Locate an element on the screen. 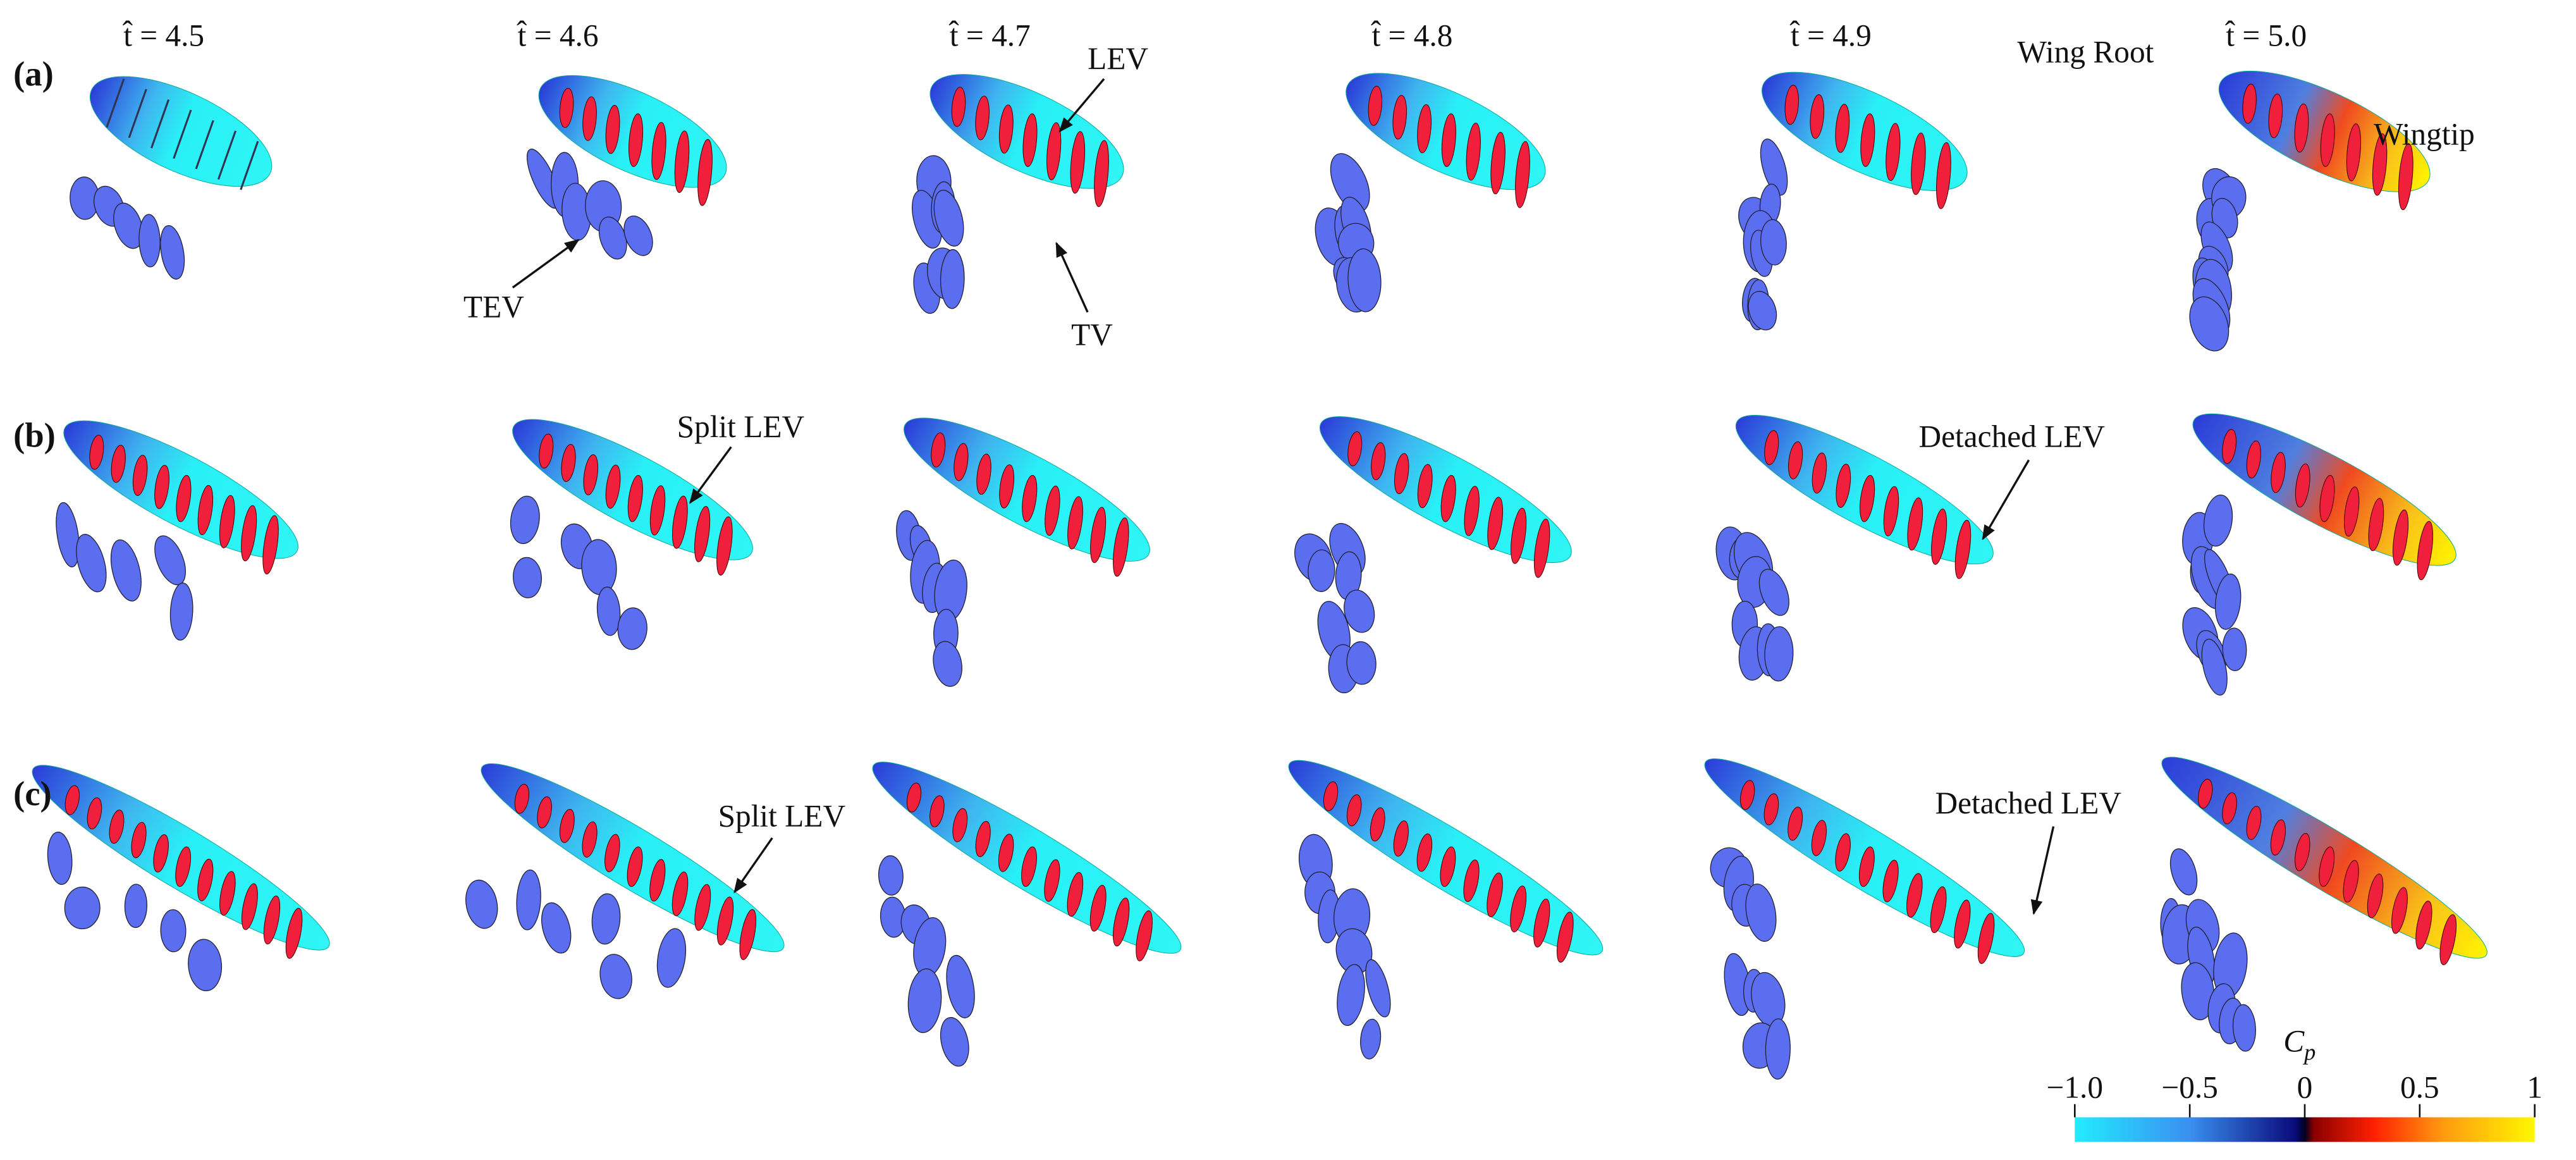  colorbar-label-main: C is located at coordinates (2294, 1041).